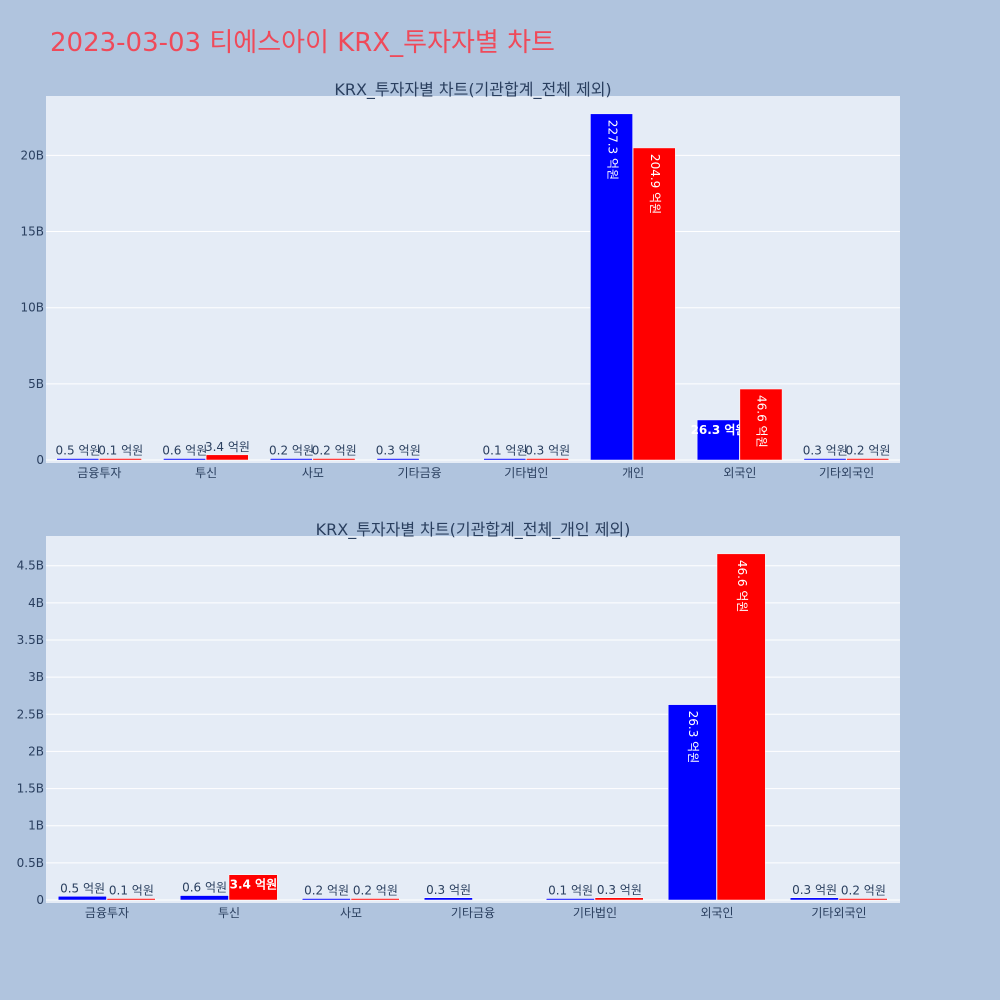 Image resolution: width=1000 pixels, height=1000 pixels. I want to click on y-tick-label: 5B, so click(36, 384).